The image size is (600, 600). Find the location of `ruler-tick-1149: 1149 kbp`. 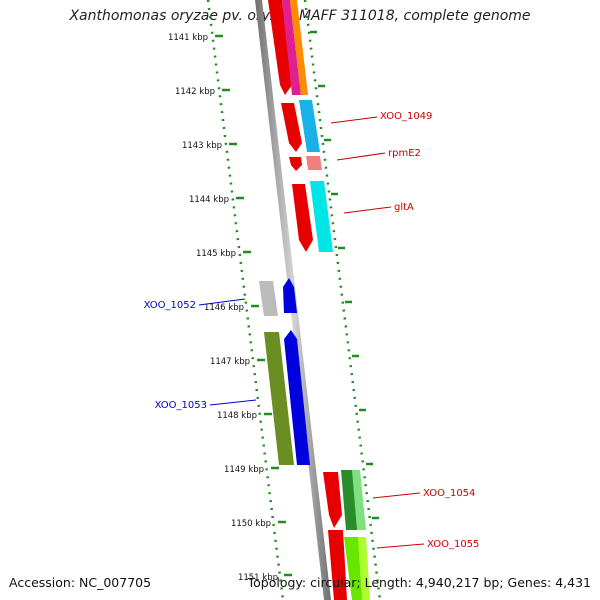

ruler-tick-1149: 1149 kbp is located at coordinates (298, 468).